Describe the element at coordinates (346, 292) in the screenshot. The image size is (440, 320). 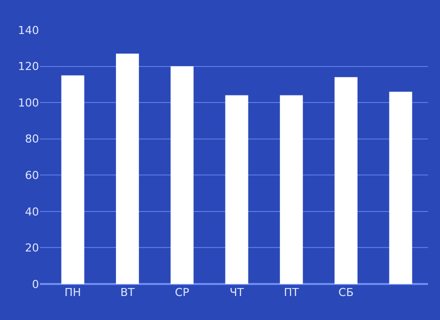
I see `x-tick-label: СБ` at that location.